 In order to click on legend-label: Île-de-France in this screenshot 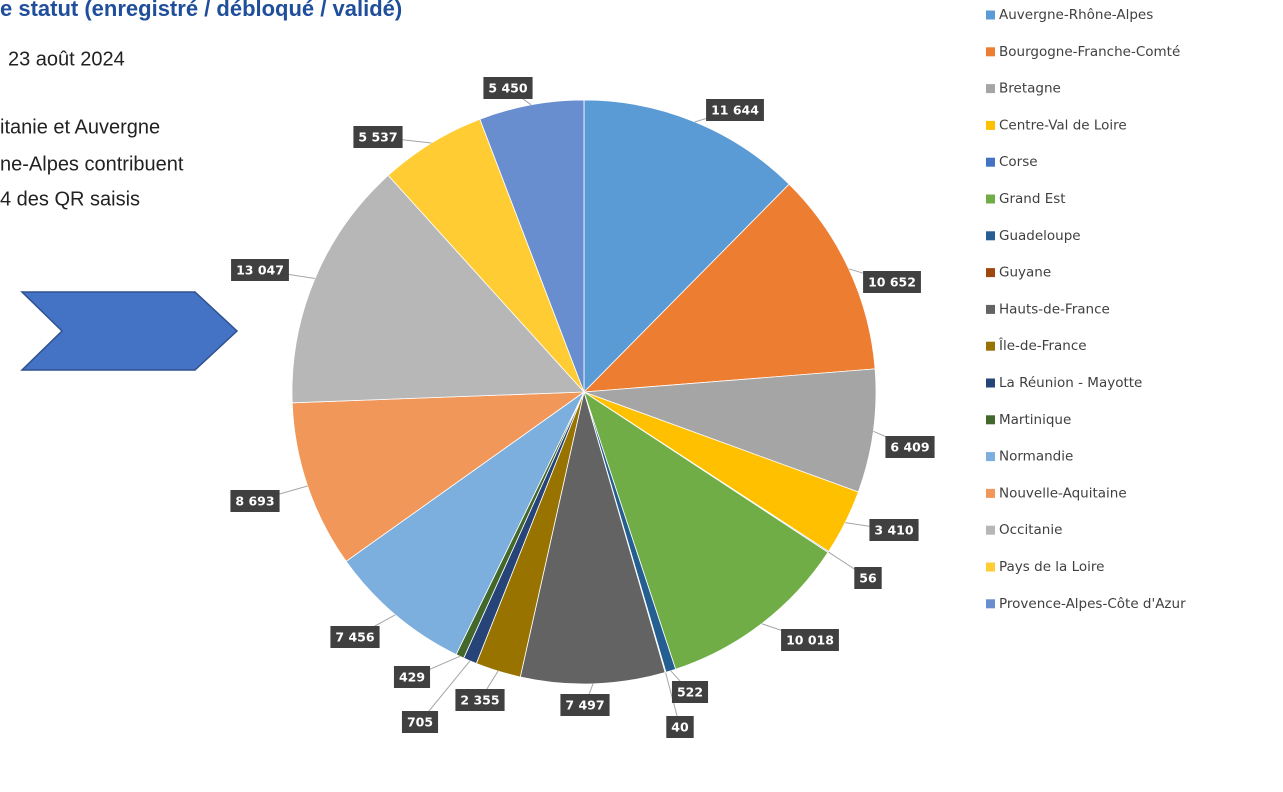, I will do `click(1042, 345)`.